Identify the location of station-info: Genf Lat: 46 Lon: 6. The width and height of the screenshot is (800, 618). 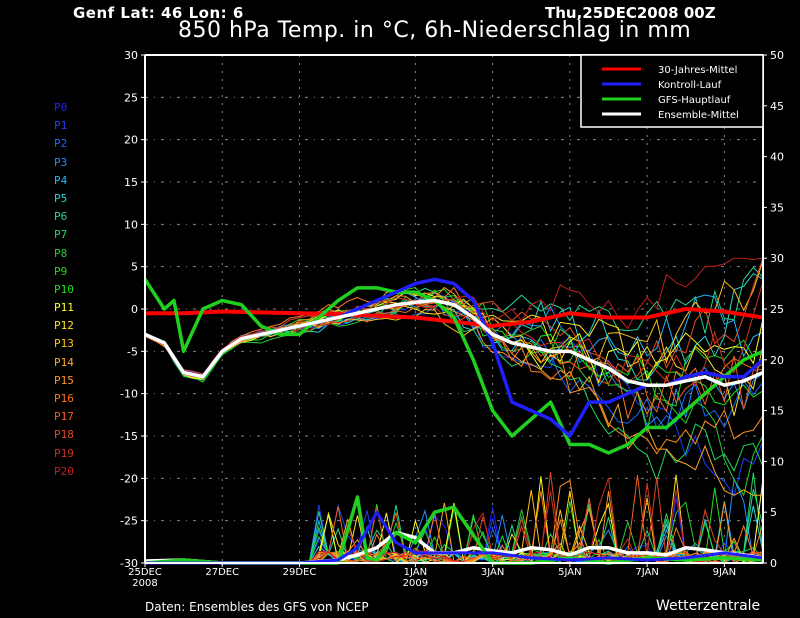
(158, 13).